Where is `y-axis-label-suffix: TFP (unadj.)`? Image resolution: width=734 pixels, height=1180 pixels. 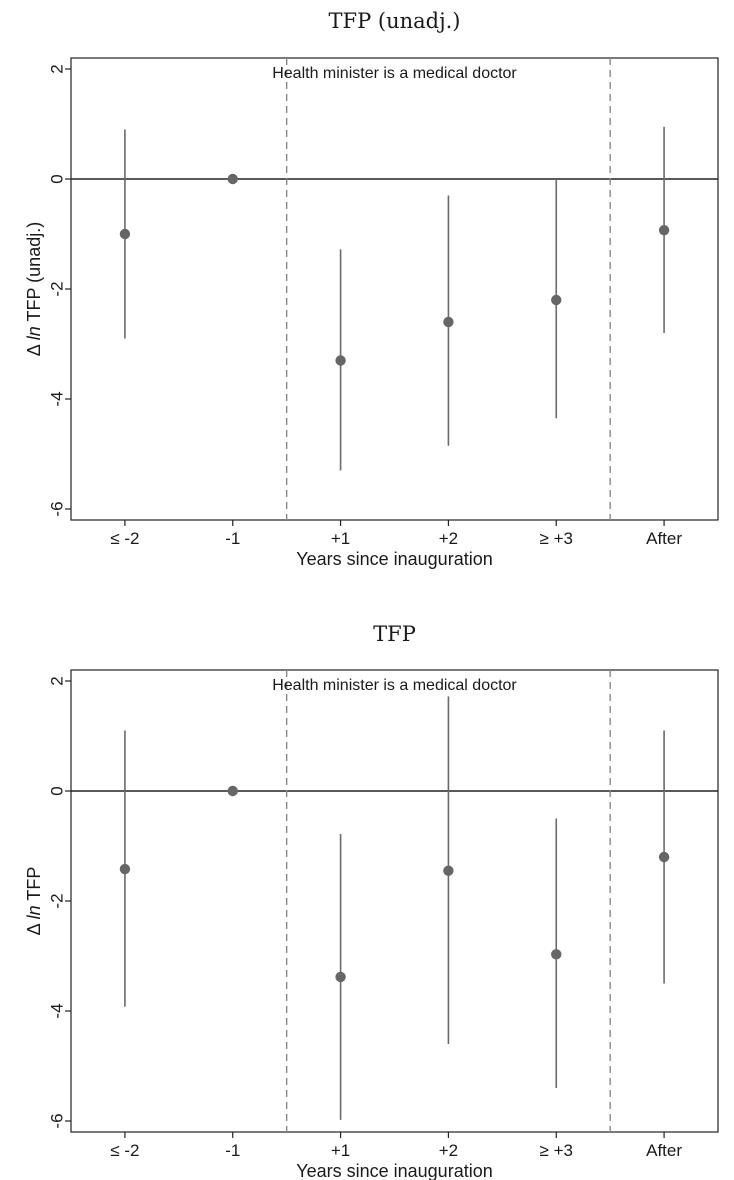 y-axis-label-suffix: TFP (unadj.) is located at coordinates (34, 274).